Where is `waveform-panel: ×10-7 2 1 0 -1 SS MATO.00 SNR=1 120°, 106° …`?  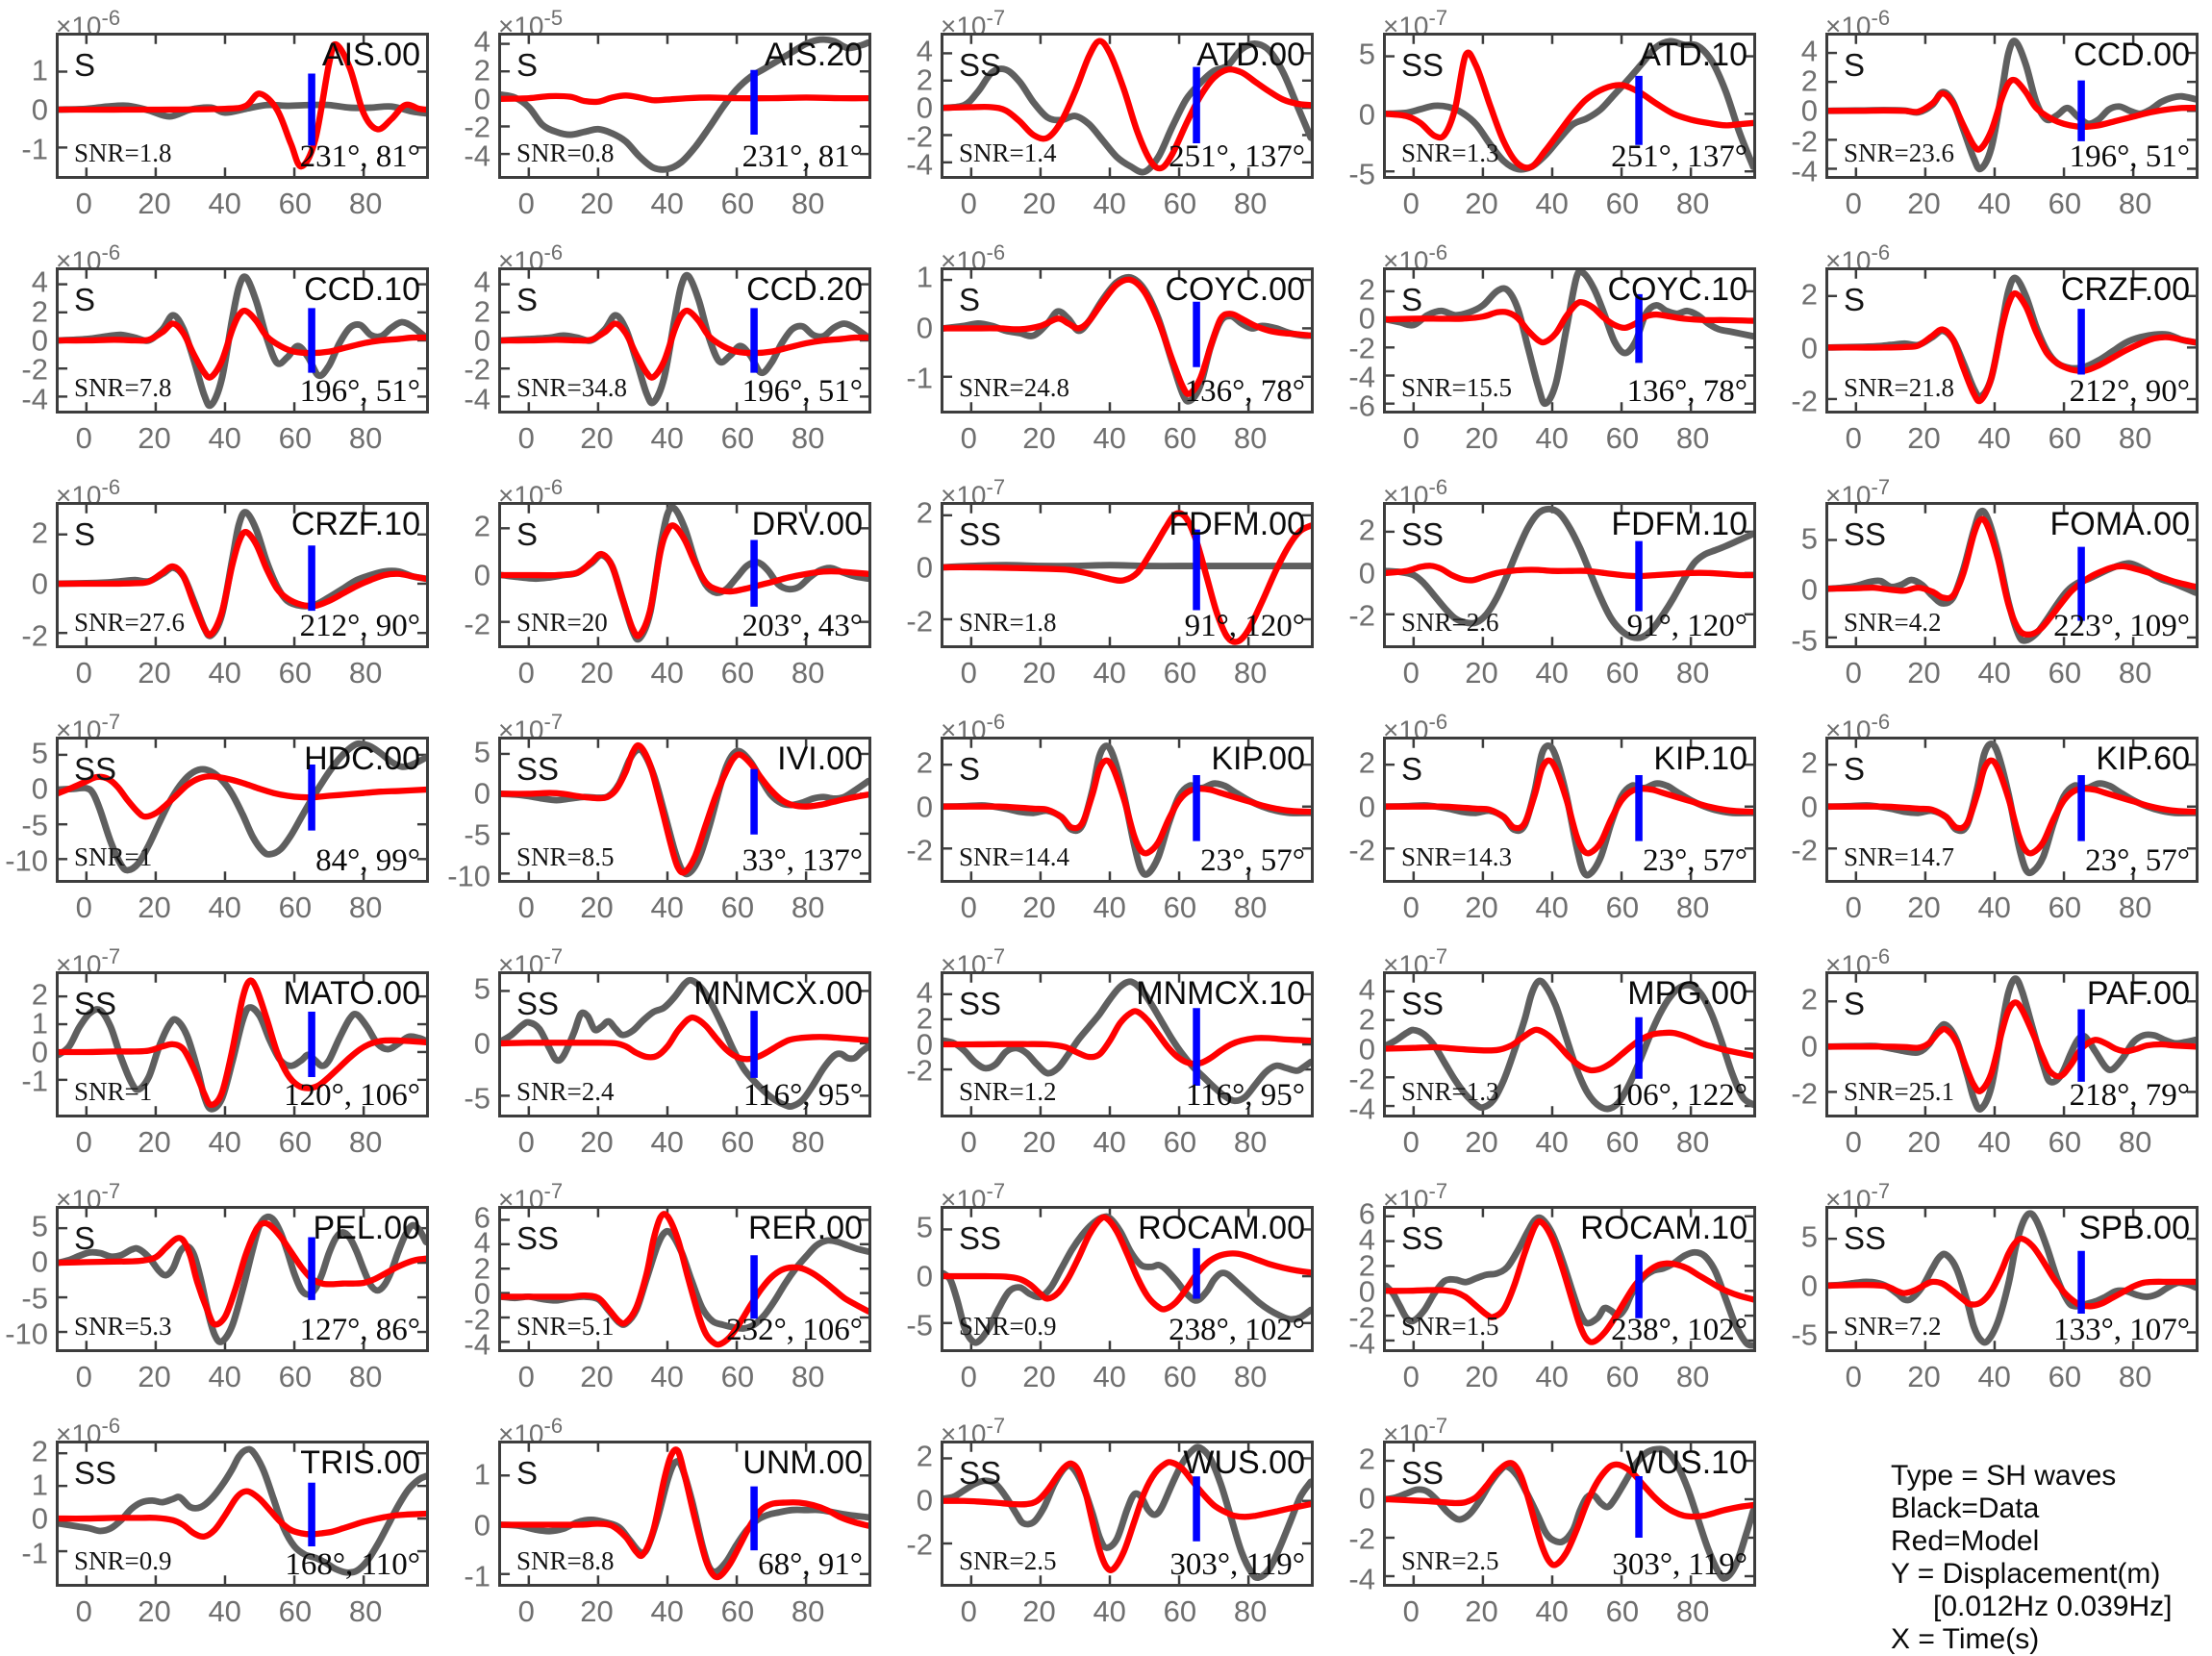
waveform-panel: ×10-7 2 1 0 -1 SS MATO.00 SNR=1 120°, 106° … is located at coordinates (221, 1059).